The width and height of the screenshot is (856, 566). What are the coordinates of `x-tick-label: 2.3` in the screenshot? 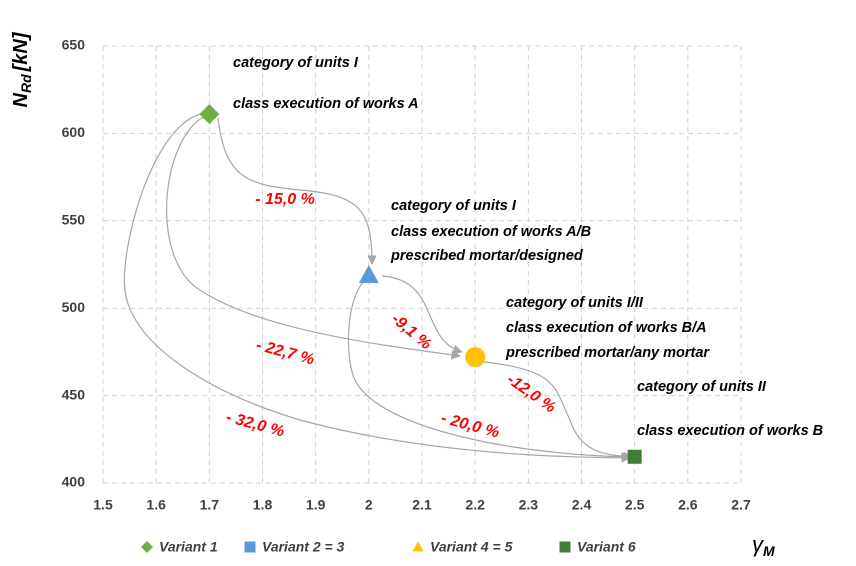 It's located at (529, 505).